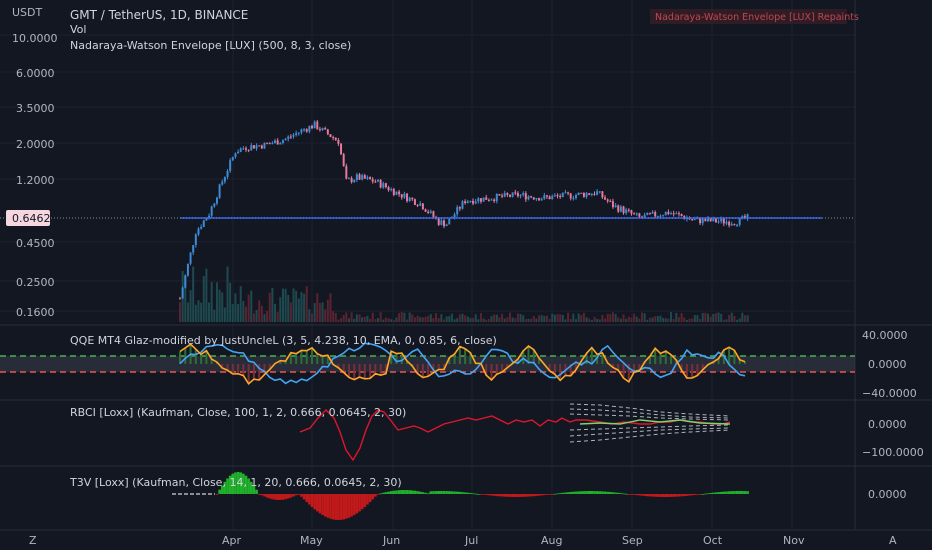 The height and width of the screenshot is (550, 932). I want to click on timezone-icon: Z, so click(33, 540).